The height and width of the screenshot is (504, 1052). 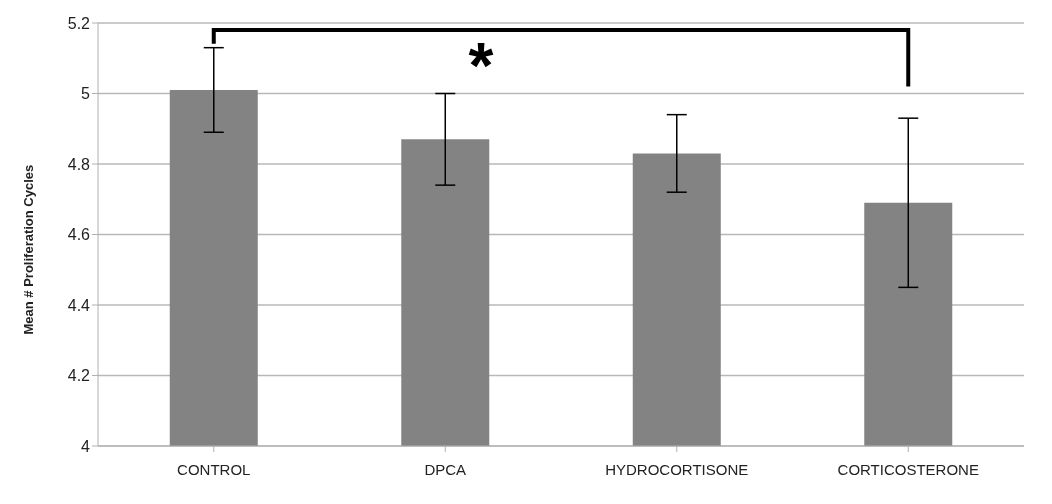 I want to click on y-tick-label: 4.4, so click(x=79, y=305).